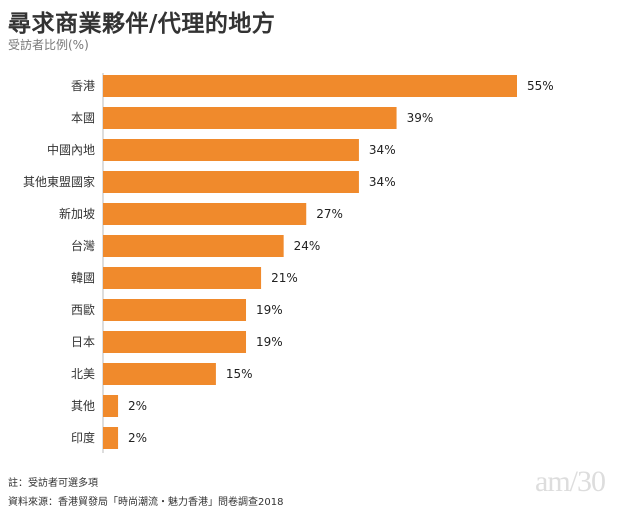 This screenshot has height=513, width=639. What do you see at coordinates (420, 118) in the screenshot?
I see `value-label: 39%` at bounding box center [420, 118].